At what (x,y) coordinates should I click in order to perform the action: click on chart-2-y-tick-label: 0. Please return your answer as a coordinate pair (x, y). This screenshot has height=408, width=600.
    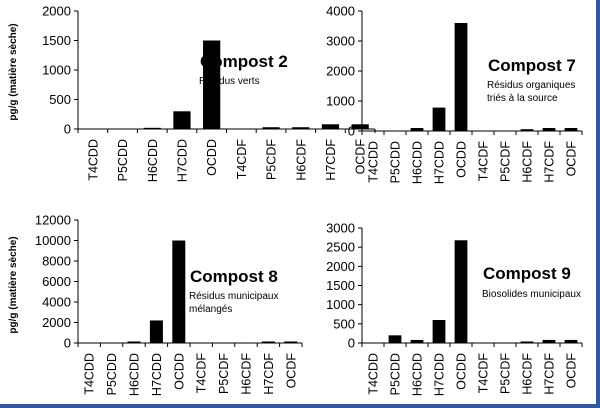
    Looking at the image, I should click on (351, 131).